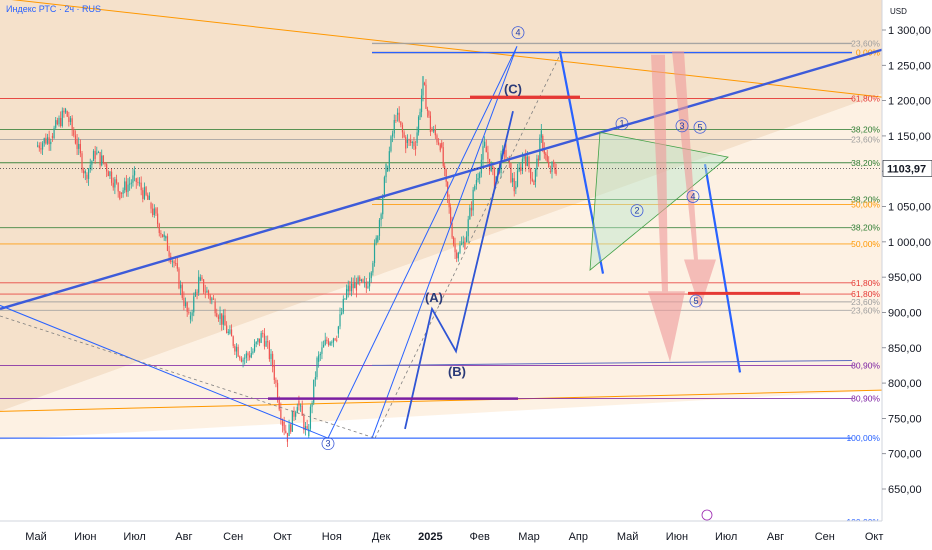  I want to click on fib-label: 38,20%, so click(865, 130).